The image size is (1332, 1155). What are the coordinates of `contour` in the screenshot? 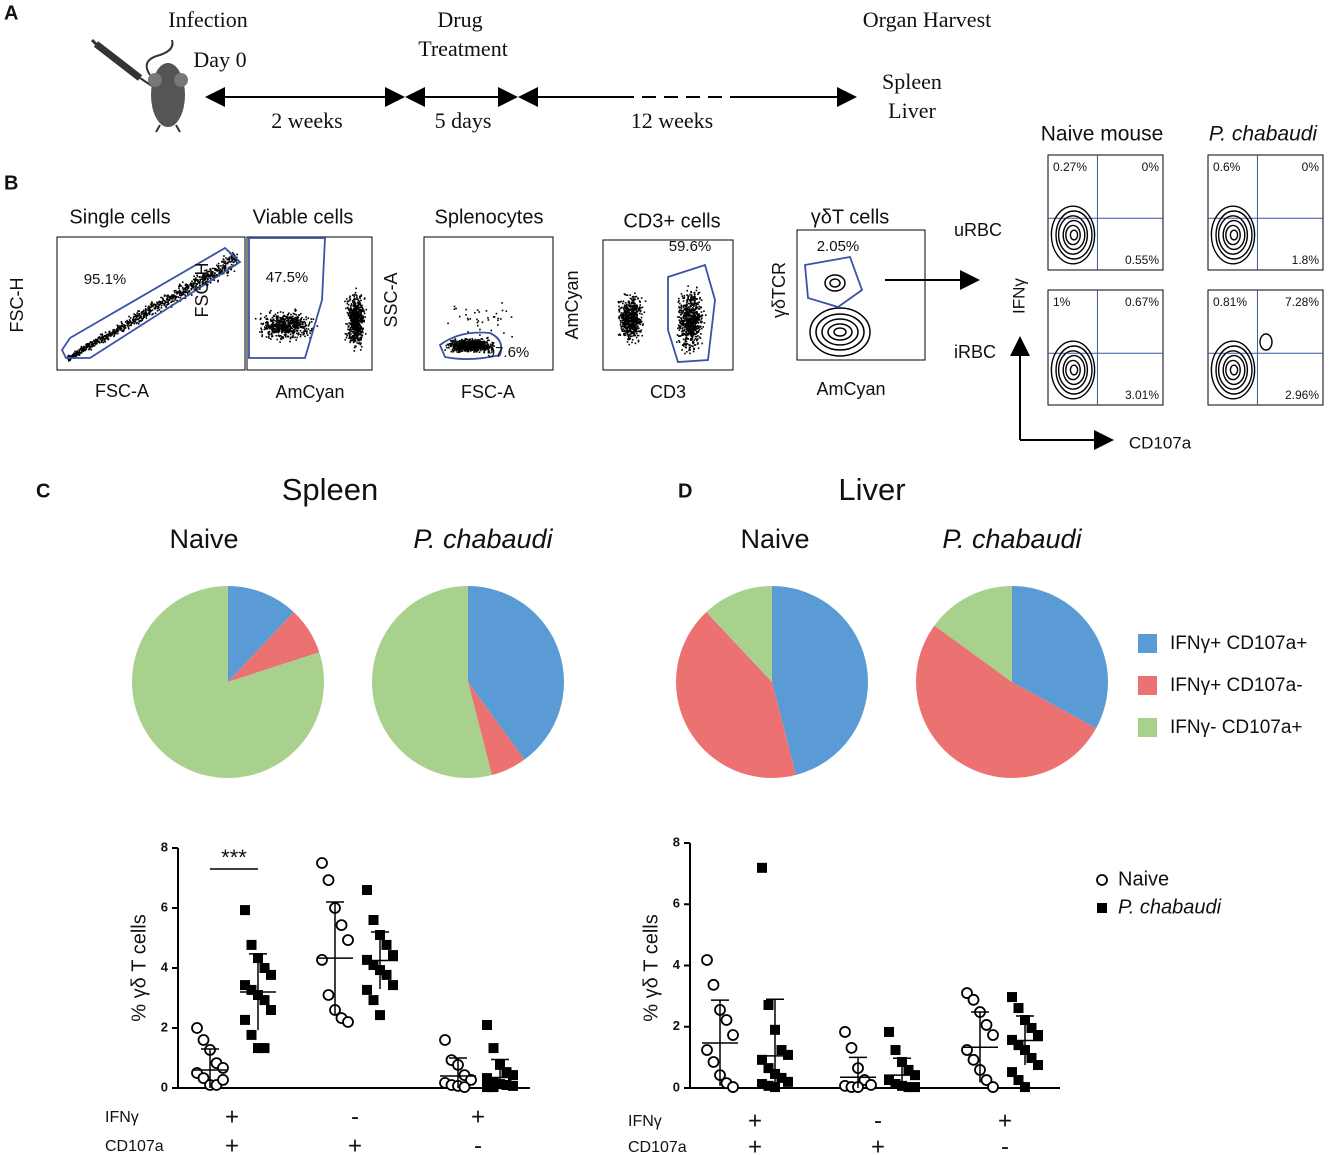 It's located at (1233, 370).